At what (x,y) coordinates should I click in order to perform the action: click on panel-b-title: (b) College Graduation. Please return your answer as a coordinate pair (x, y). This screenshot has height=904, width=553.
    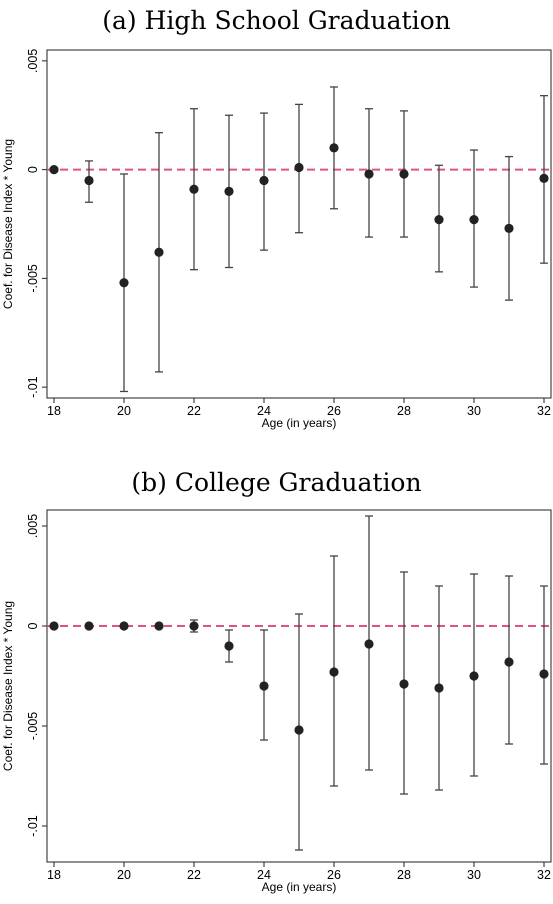
    Looking at the image, I should click on (276, 482).